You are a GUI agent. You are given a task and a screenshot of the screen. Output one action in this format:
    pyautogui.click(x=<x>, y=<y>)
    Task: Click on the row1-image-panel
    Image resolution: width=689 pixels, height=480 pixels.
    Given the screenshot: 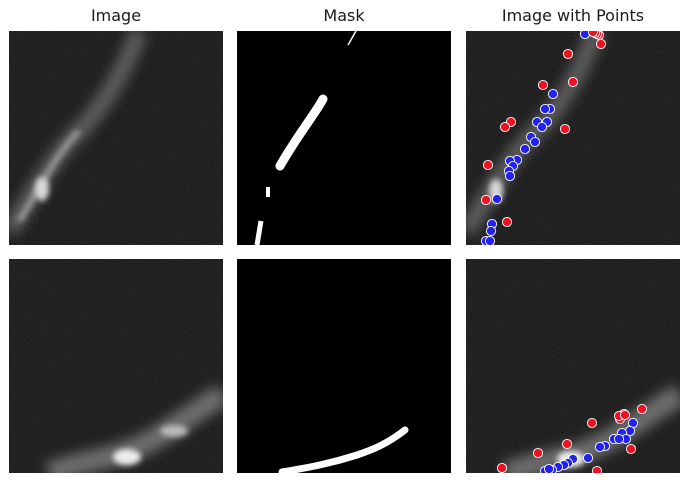 What is the action you would take?
    pyautogui.click(x=116, y=138)
    